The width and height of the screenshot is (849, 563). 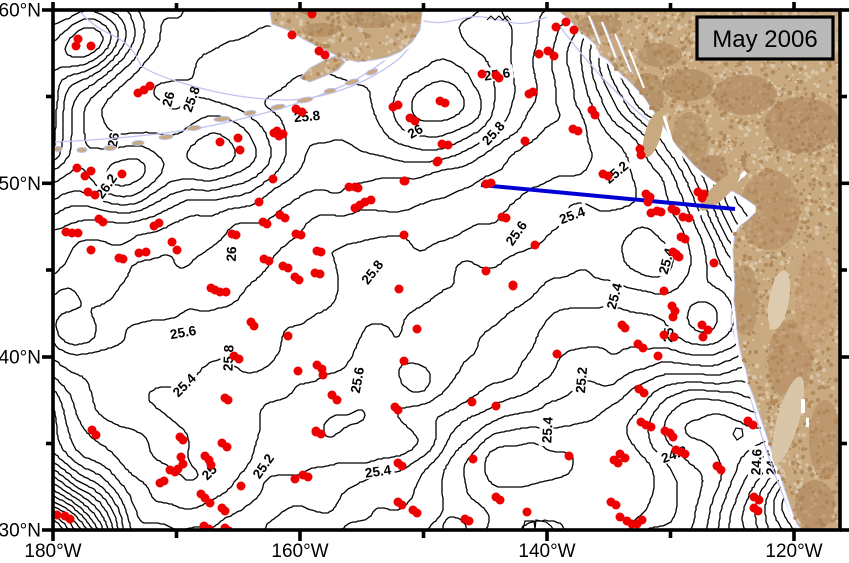 What do you see at coordinates (20, 11) in the screenshot?
I see `svg-text: 60°N` at bounding box center [20, 11].